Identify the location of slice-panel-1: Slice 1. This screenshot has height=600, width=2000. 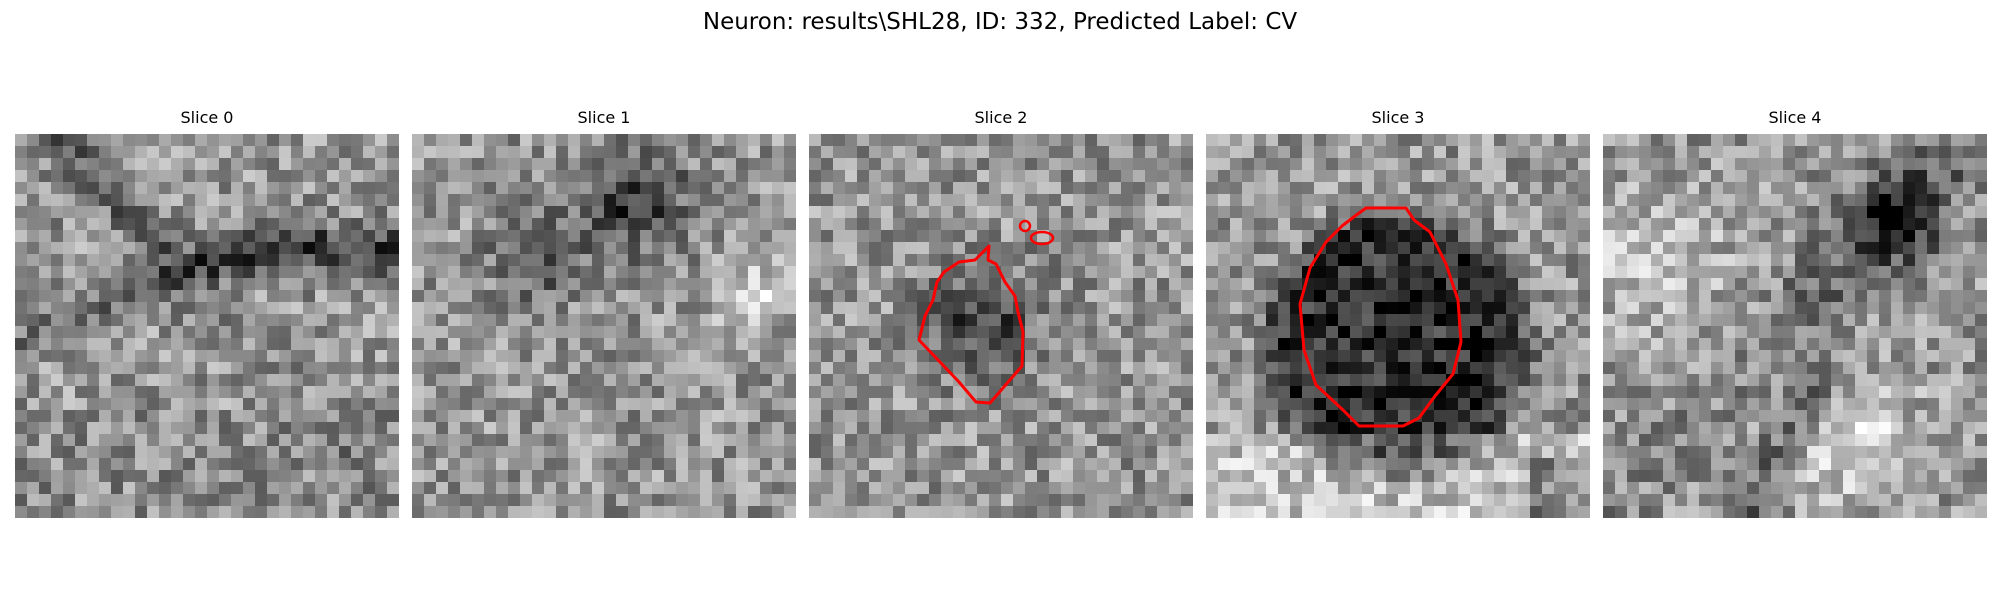
(604, 313).